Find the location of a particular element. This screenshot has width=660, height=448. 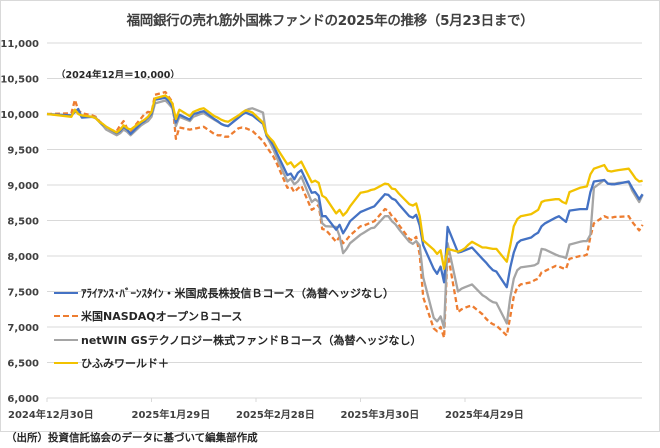

chart-title: 福岡銀行の売れ筋外国株ファンドの2025年の推移（5月23日まで） is located at coordinates (330, 21).